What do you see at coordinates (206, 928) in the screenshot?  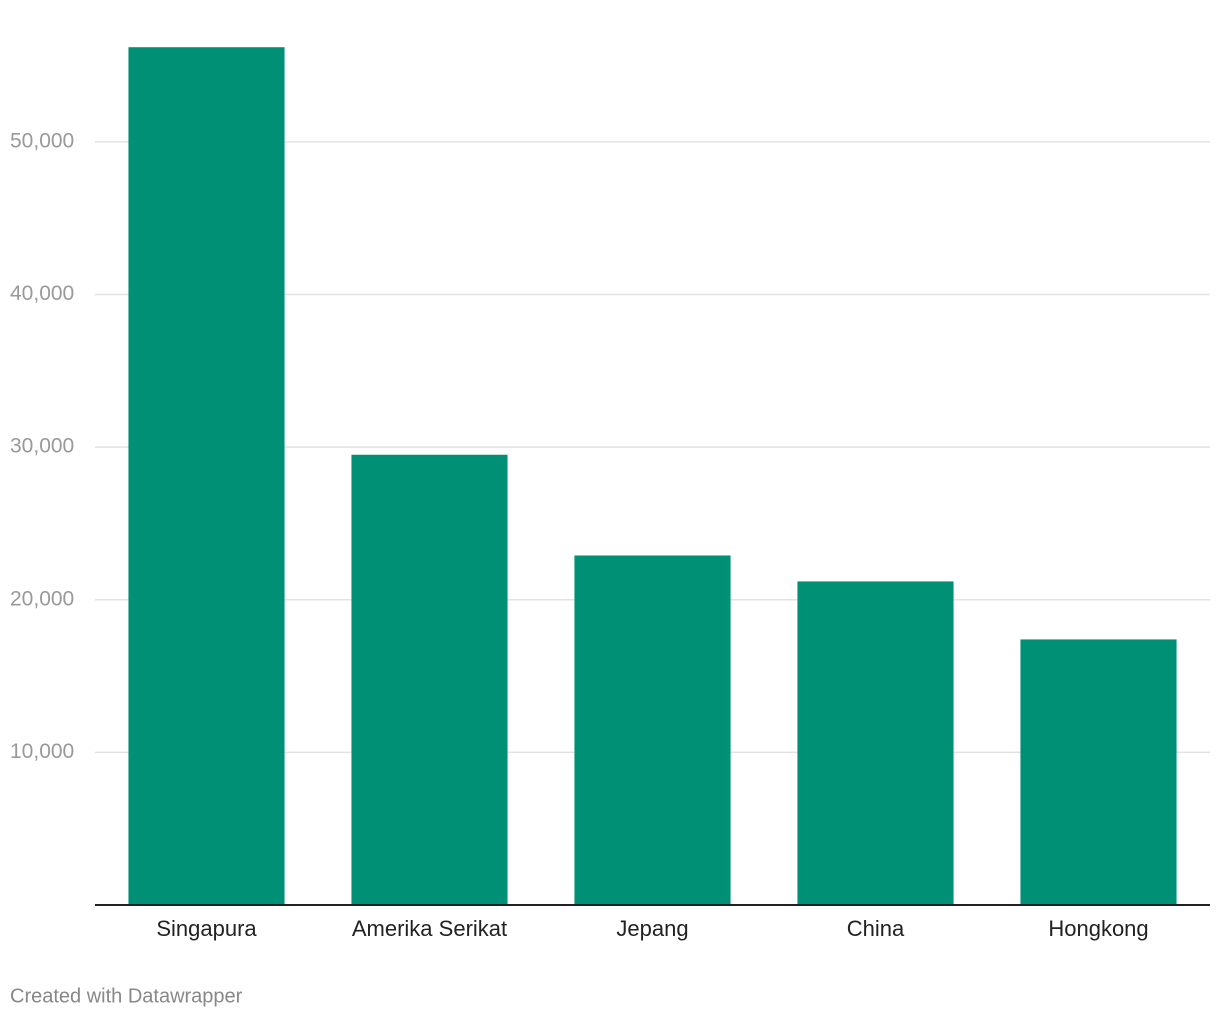 I see `x-tick-label: Singapura` at bounding box center [206, 928].